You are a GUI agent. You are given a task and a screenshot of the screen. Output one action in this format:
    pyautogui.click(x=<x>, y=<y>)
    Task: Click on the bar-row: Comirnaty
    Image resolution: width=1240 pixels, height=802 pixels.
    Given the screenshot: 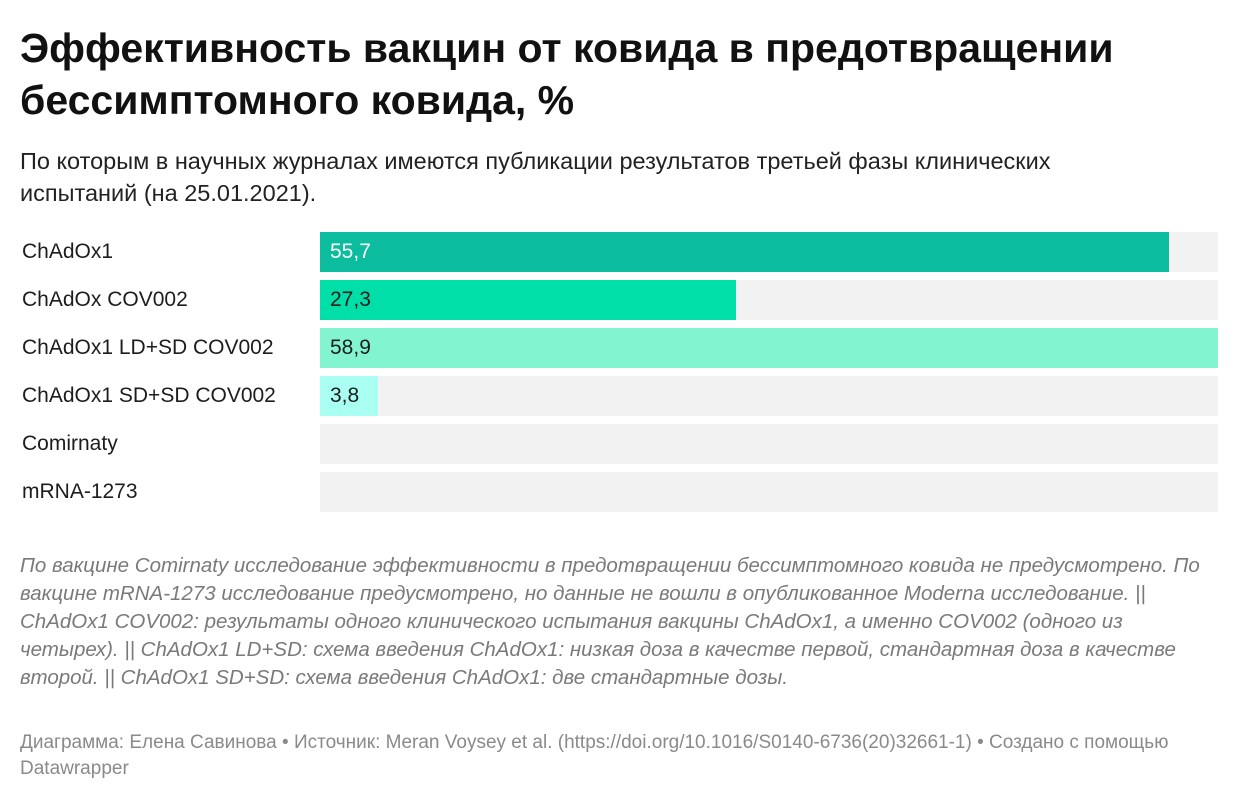 What is the action you would take?
    pyautogui.click(x=620, y=444)
    